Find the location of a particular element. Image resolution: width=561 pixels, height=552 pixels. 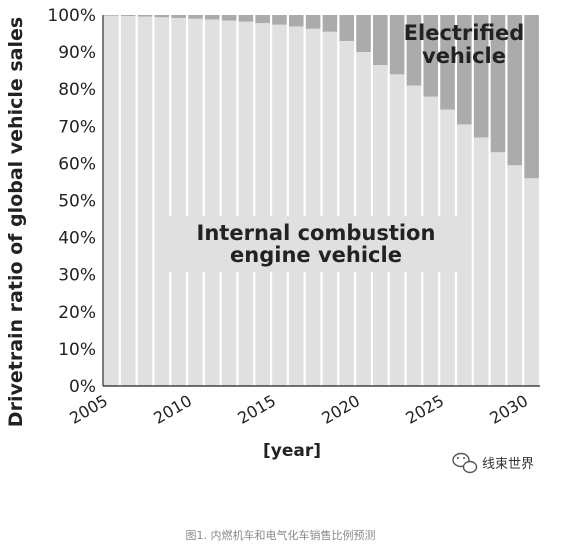

y-tick-label: 0% is located at coordinates (82, 387).